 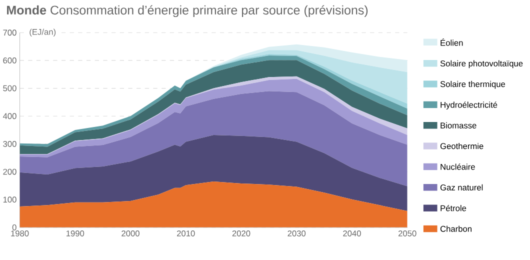 I want to click on legend-label: Biomasse, so click(x=458, y=125).